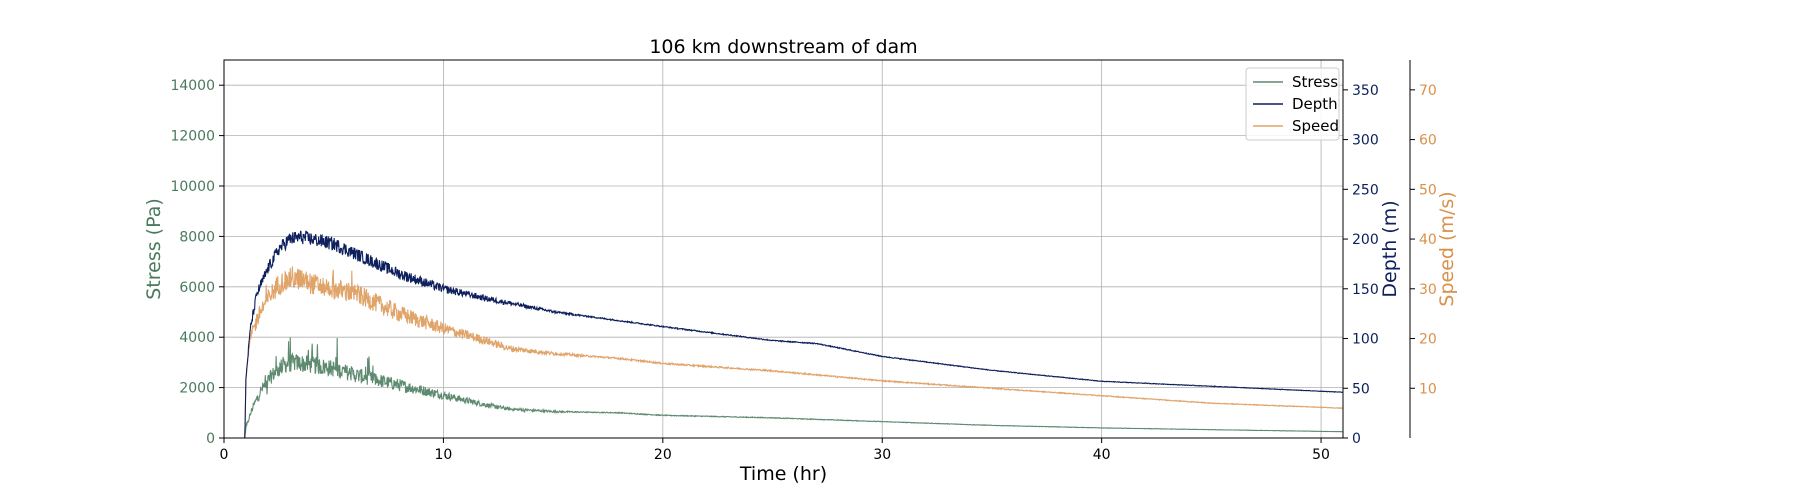 This screenshot has width=1800, height=504. Describe the element at coordinates (1365, 190) in the screenshot. I see `depth-tick-label: 250` at that location.